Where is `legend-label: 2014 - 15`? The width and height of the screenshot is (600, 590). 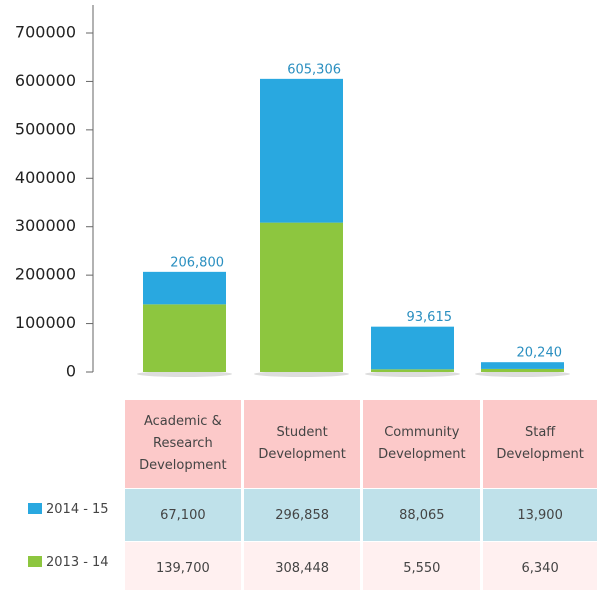 legend-label: 2014 - 15 is located at coordinates (77, 509).